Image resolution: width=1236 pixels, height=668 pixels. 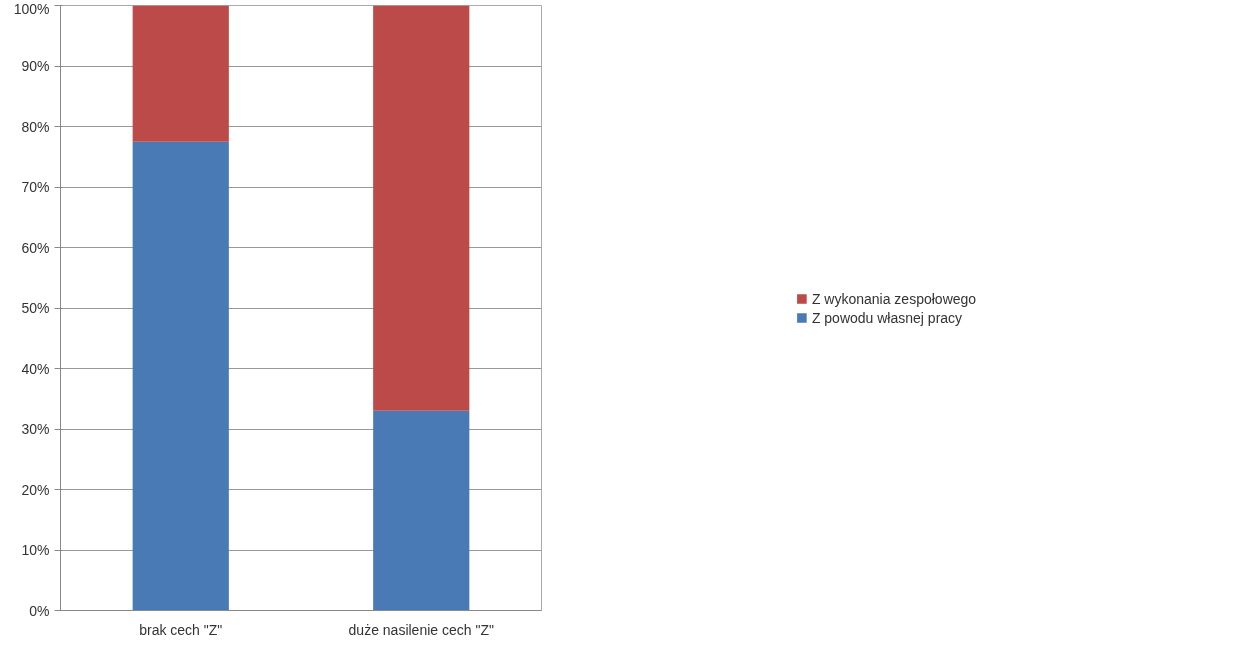 What do you see at coordinates (887, 317) in the screenshot?
I see `legend-label: Z powodu własnej pracy` at bounding box center [887, 317].